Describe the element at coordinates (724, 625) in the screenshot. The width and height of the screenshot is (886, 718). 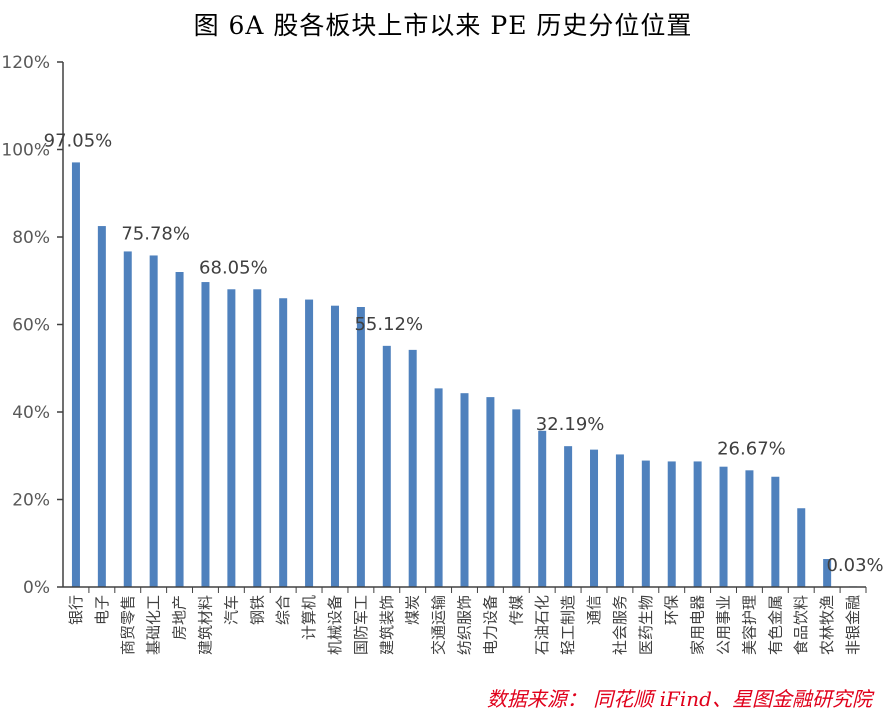
I see `x-tick-label: 公用事业` at that location.